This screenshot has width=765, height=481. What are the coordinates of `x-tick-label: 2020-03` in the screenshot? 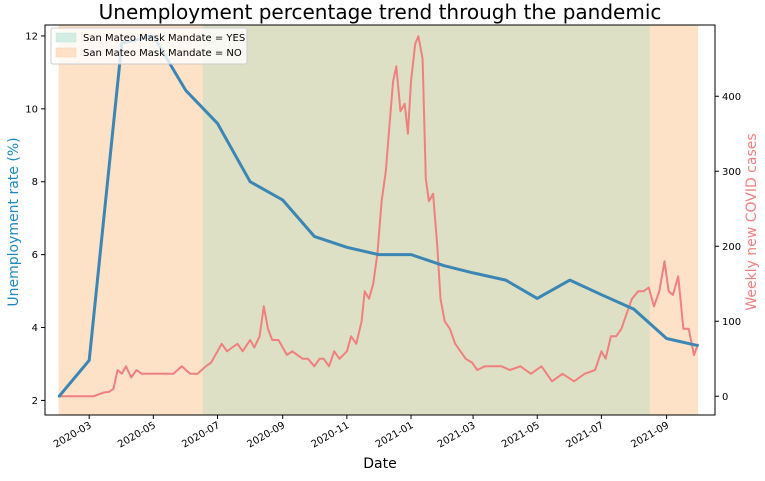 It's located at (73, 435).